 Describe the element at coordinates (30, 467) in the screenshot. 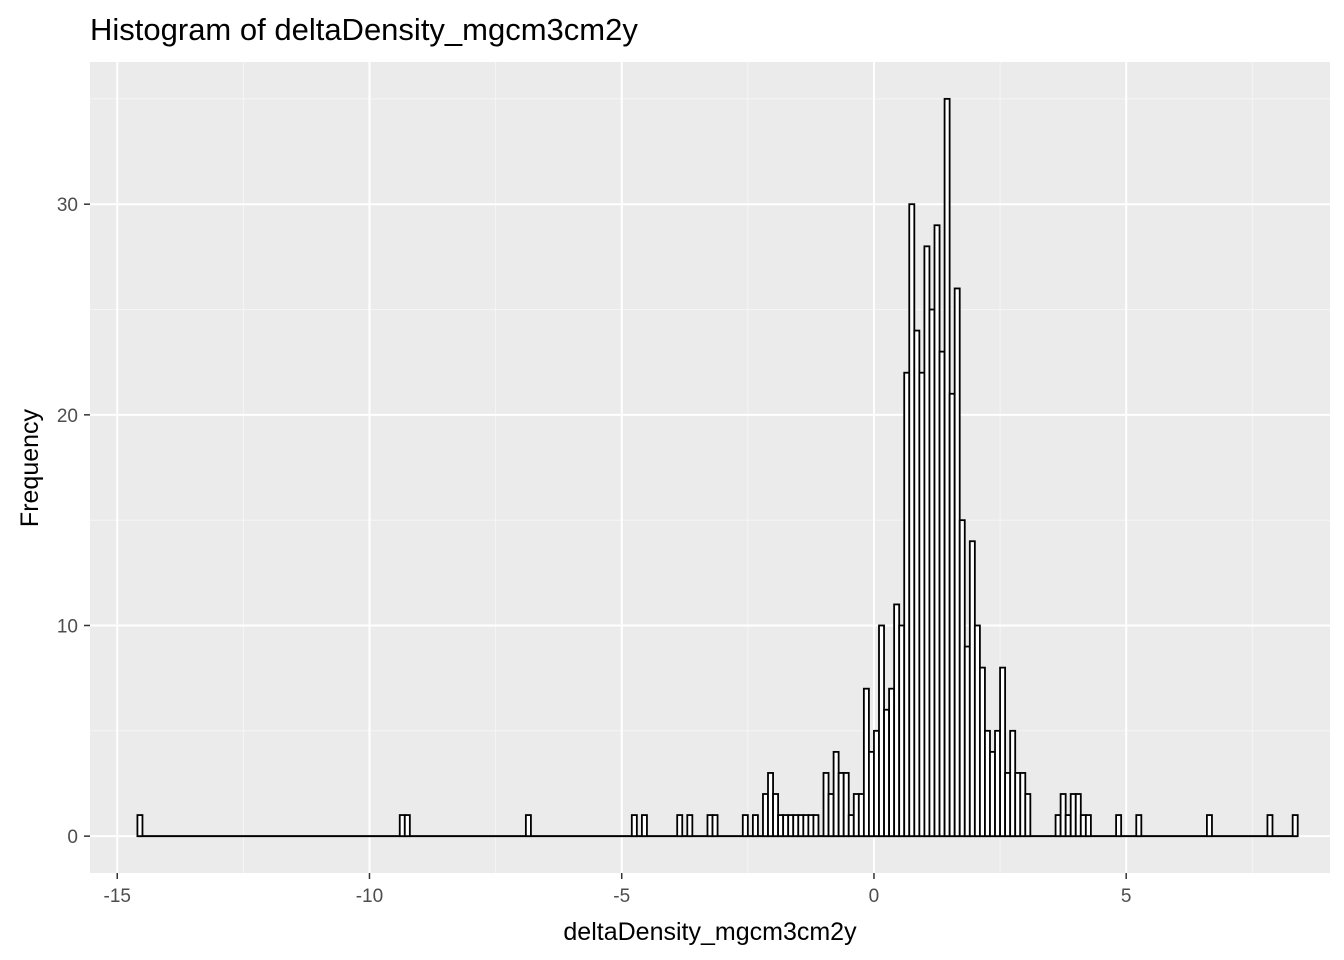

I see `y-axis-title: Frequency` at that location.